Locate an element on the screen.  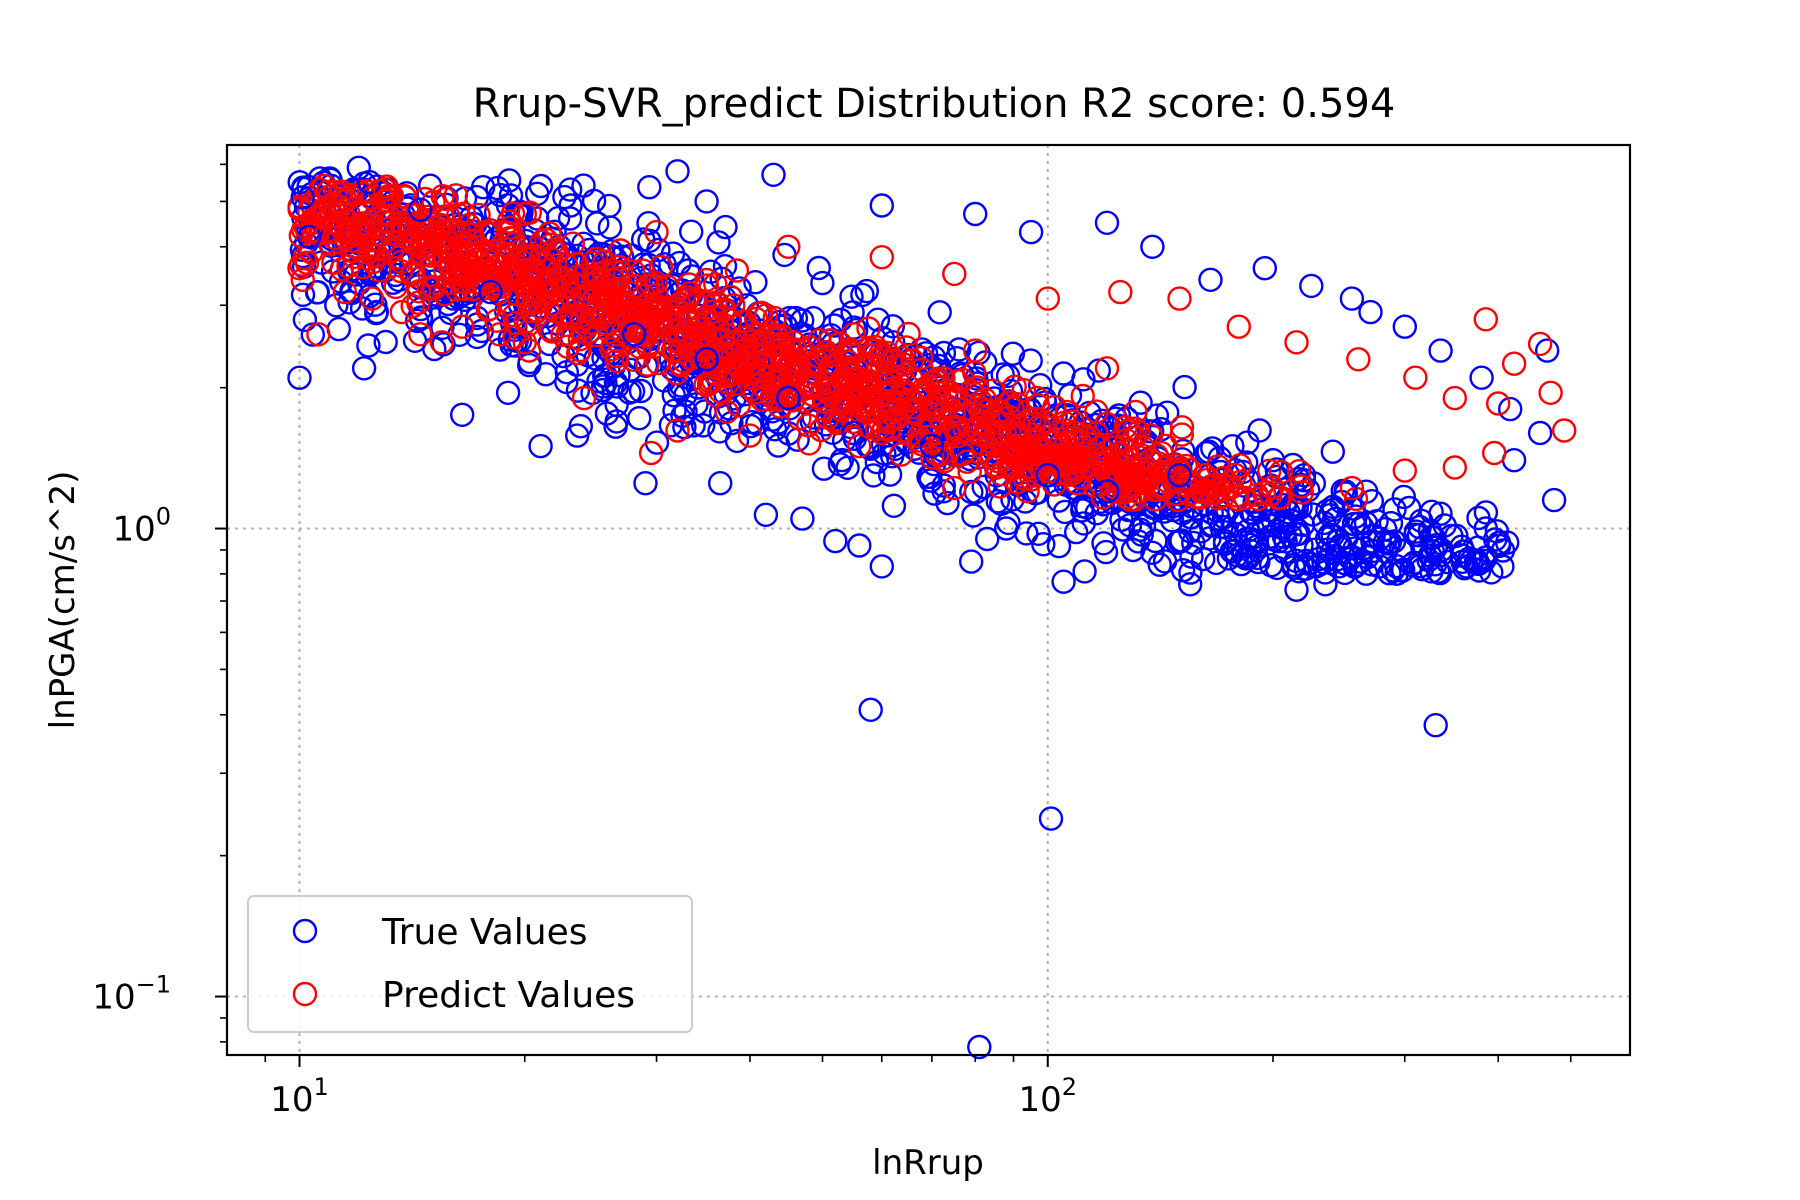
y-axis-label: lnPGA(cm/s^2) is located at coordinates (63, 600).